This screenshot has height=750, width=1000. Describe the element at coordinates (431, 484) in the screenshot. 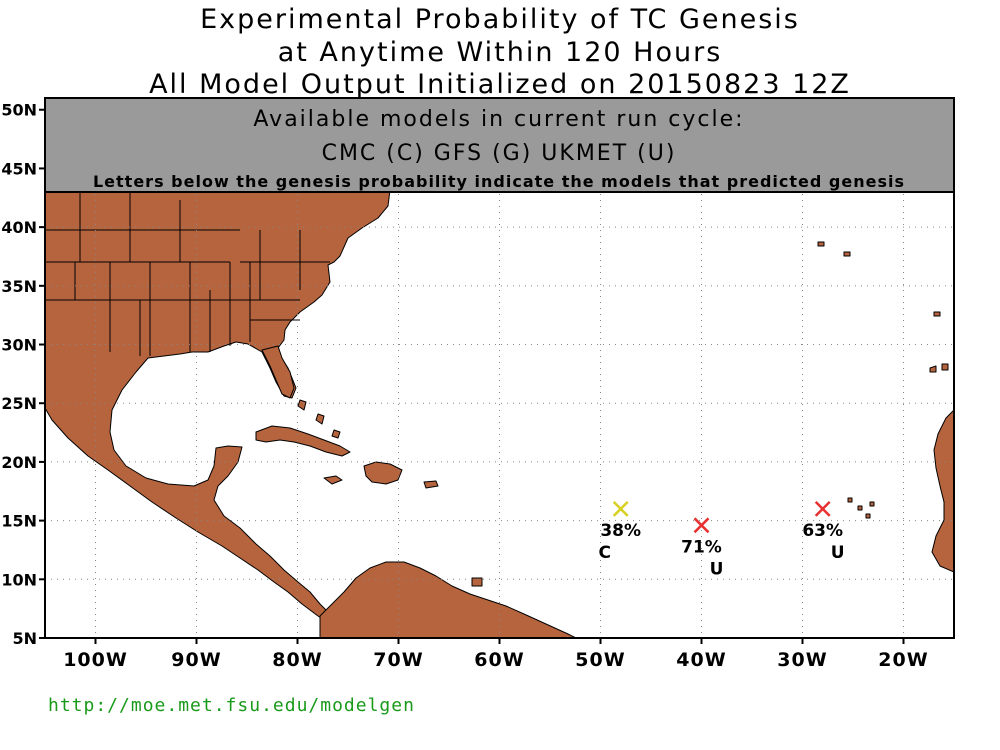

I see `puerto-rico-land` at that location.